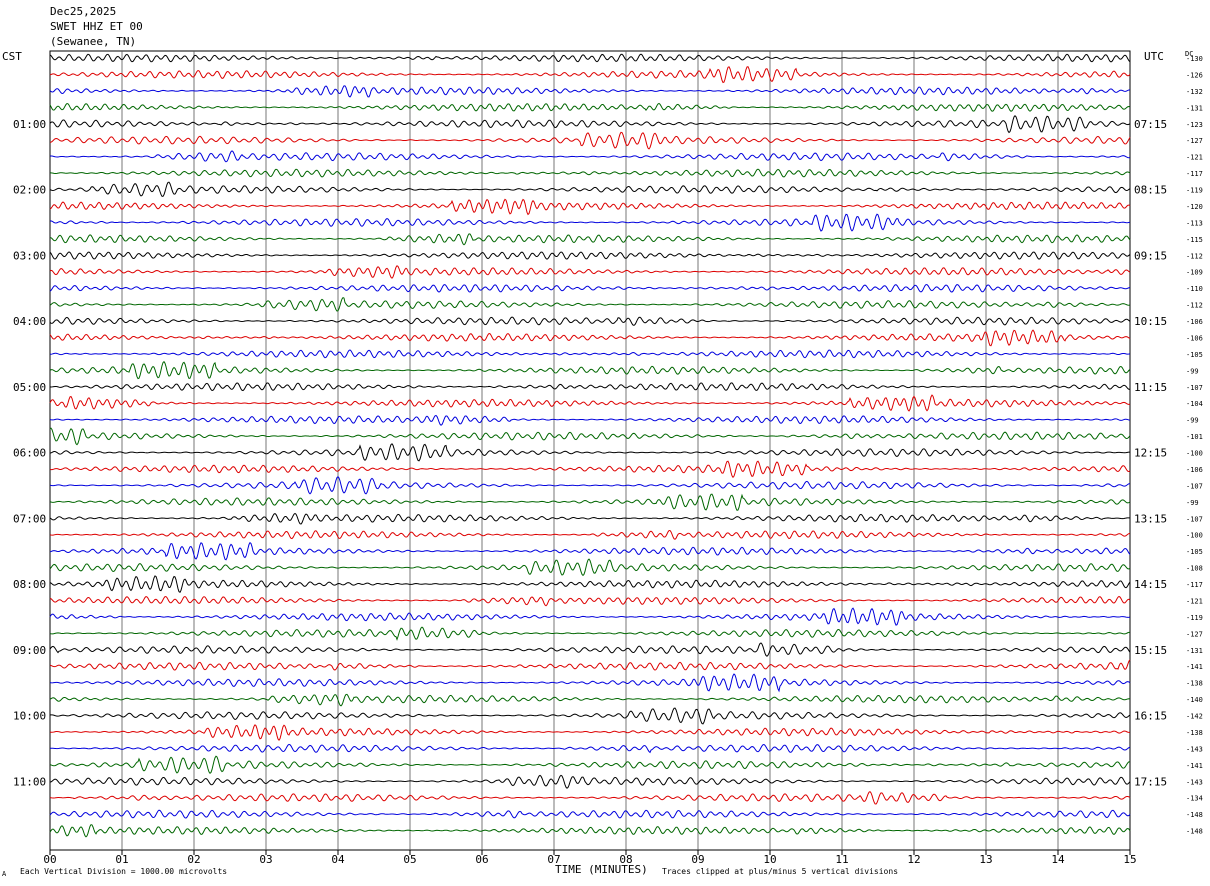  Describe the element at coordinates (29, 387) in the screenshot. I see `hour-label-left: 05:00` at that location.